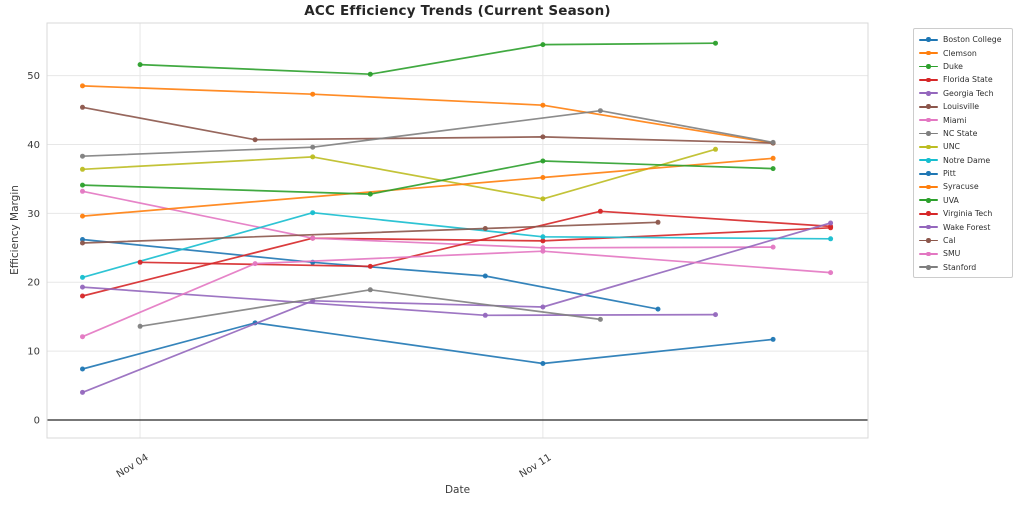  What do you see at coordinates (972, 40) in the screenshot?
I see `legend-label: Boston College` at bounding box center [972, 40].